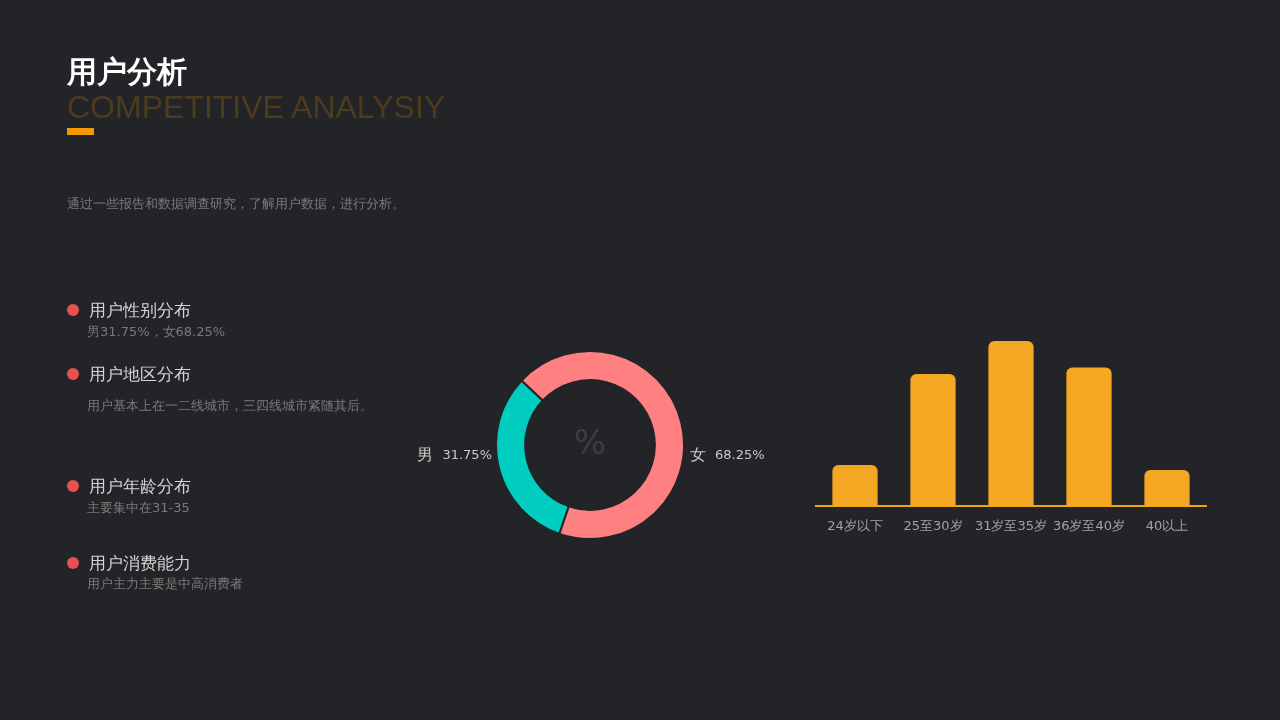 Image resolution: width=1280 pixels, height=720 pixels. What do you see at coordinates (156, 332) in the screenshot?
I see `text: 男31.75%，女68.25%` at bounding box center [156, 332].